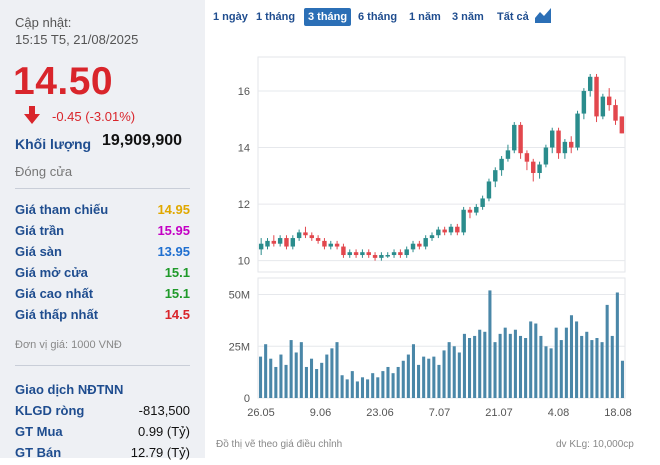  I want to click on tab-6-months: 6 tháng, so click(378, 17).